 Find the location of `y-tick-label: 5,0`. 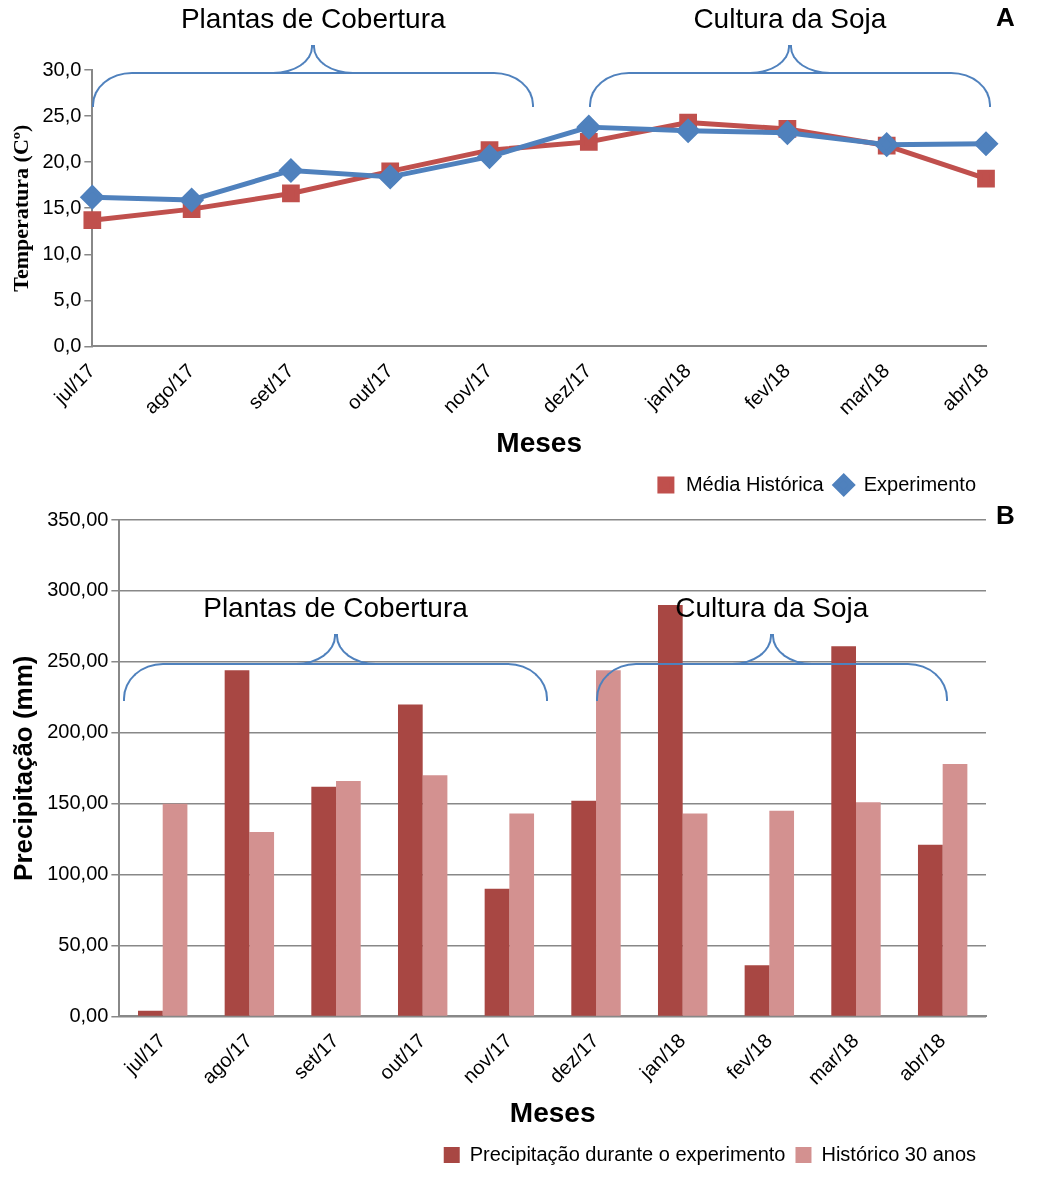

y-tick-label: 5,0 is located at coordinates (67, 298).